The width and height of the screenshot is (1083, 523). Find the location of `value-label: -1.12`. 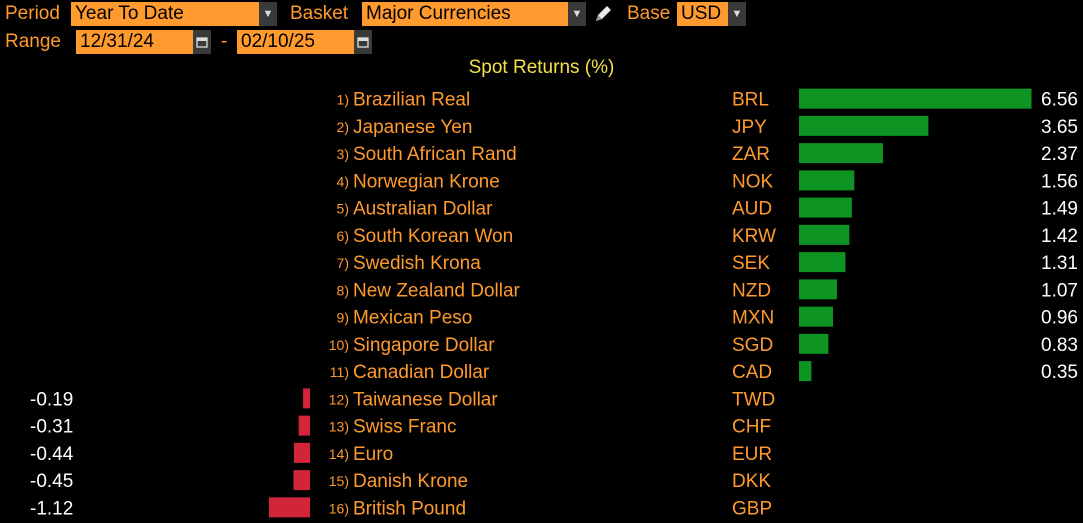

value-label: -1.12 is located at coordinates (51, 508).